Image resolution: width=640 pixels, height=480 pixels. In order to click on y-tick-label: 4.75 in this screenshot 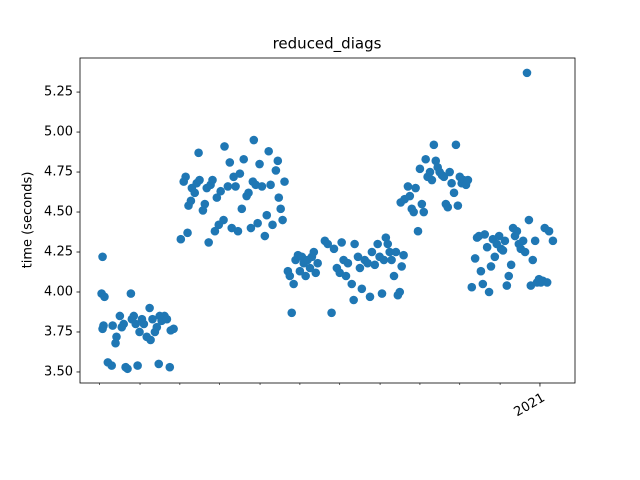, I will do `click(58, 172)`.